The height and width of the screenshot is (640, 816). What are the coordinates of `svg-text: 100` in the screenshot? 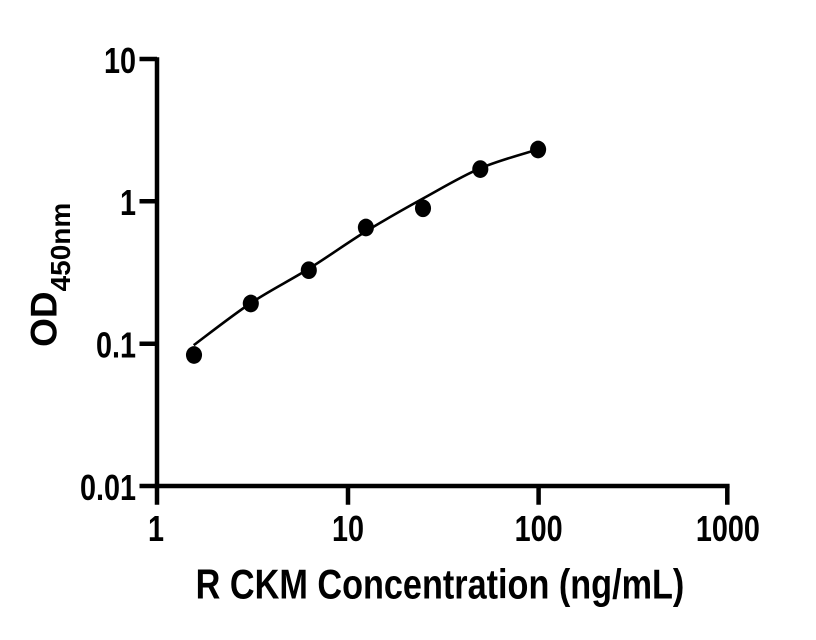 It's located at (539, 528).